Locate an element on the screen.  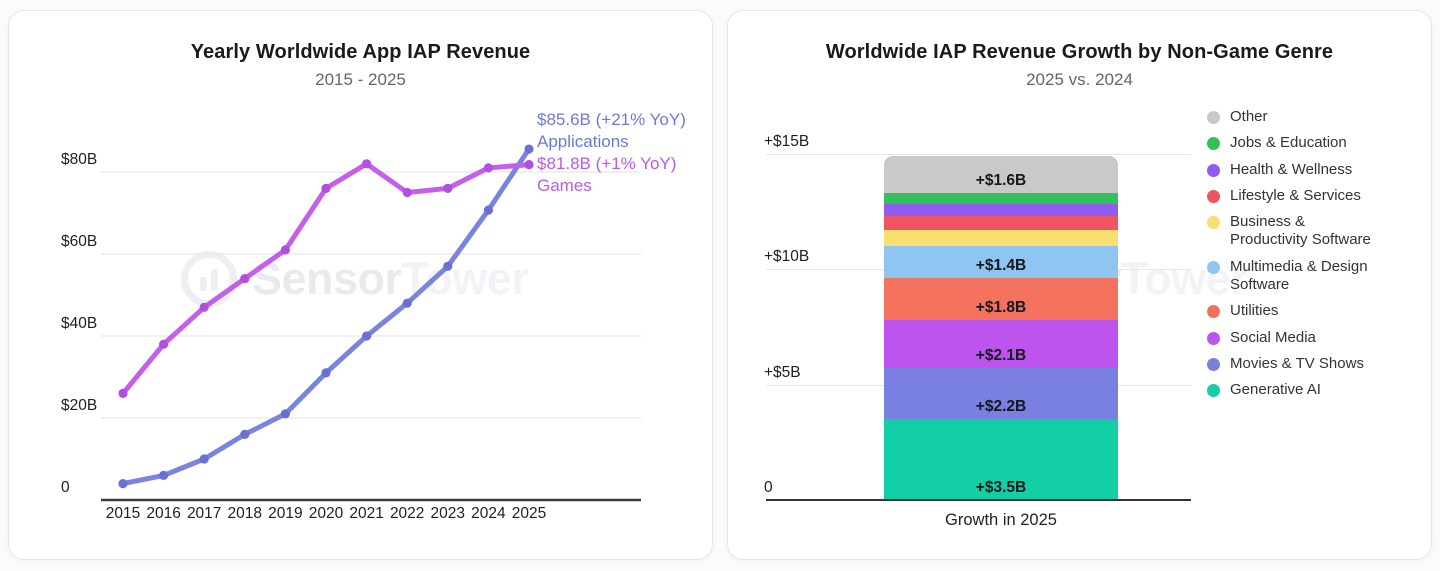
bar-segment-label: +$1.4B is located at coordinates (1001, 266).